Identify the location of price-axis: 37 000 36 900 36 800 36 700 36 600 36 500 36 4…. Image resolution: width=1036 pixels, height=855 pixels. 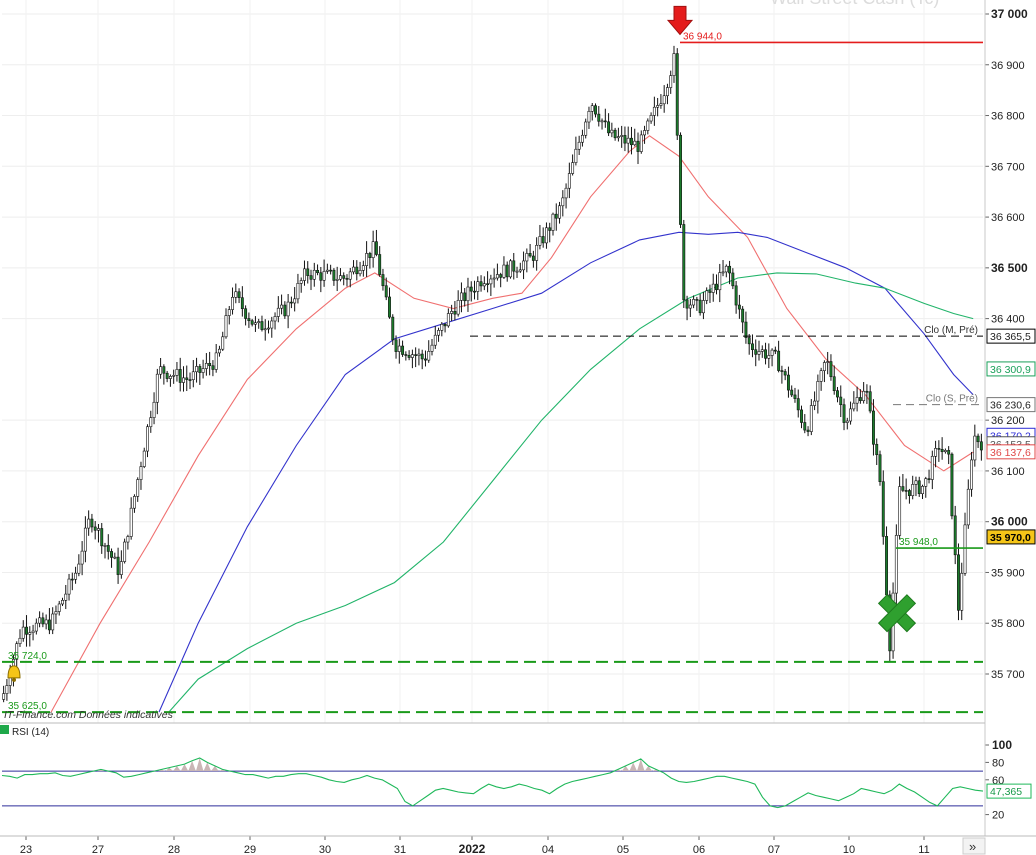
(1010, 344).